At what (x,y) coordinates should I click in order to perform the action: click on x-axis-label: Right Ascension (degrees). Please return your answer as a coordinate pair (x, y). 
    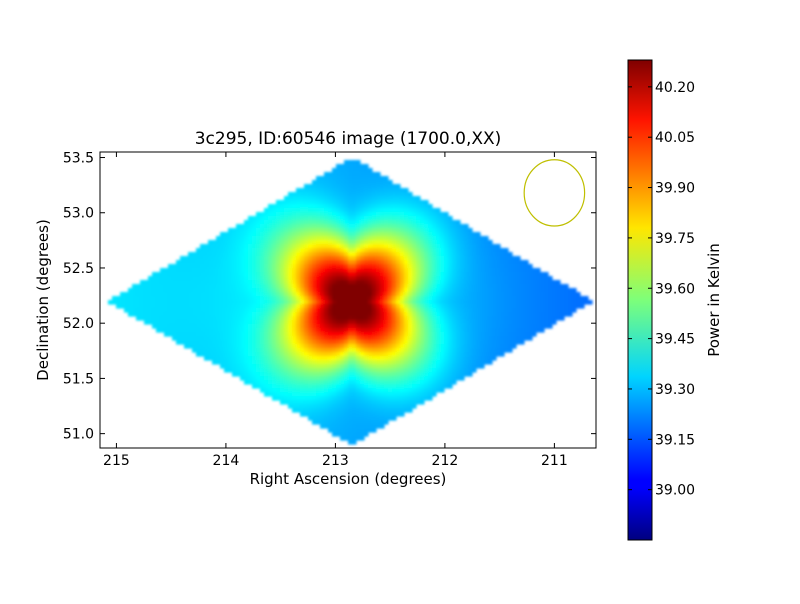
    Looking at the image, I should click on (348, 479).